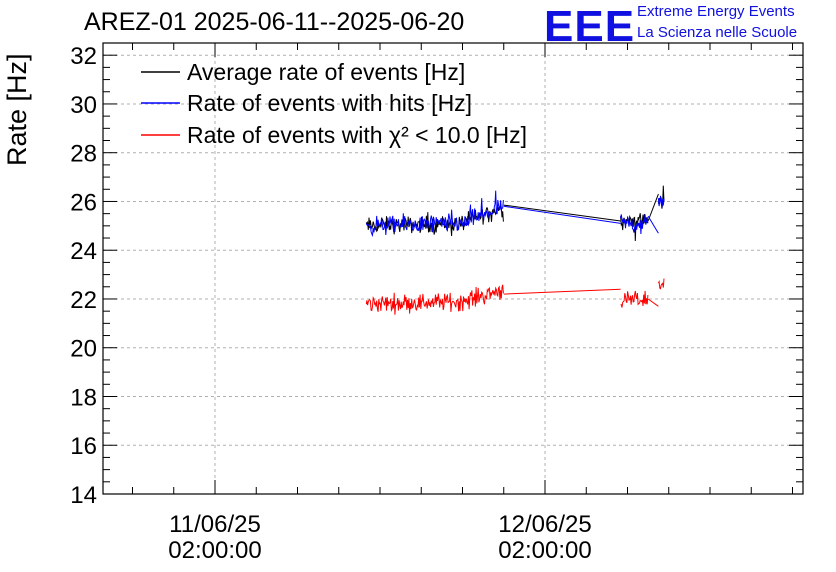  Describe the element at coordinates (717, 32) in the screenshot. I see `logo-line2: La Scienza nelle Scuole` at that location.